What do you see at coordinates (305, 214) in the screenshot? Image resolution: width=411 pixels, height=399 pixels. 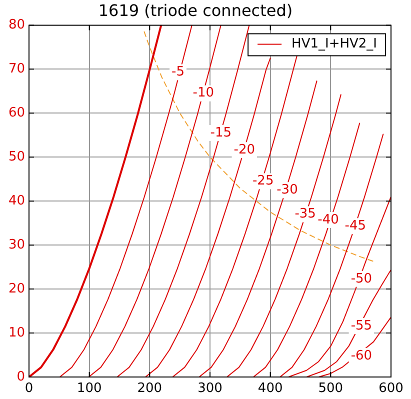 I see `annotation: -35` at bounding box center [305, 214].